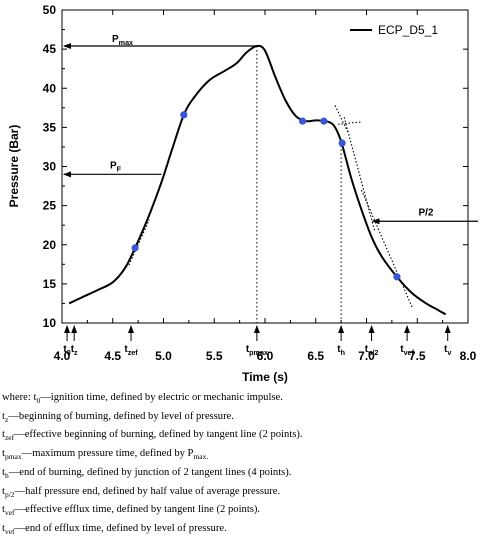 This screenshot has width=486, height=550. What do you see at coordinates (115, 39) in the screenshot?
I see `pmax-label-main: P` at bounding box center [115, 39].